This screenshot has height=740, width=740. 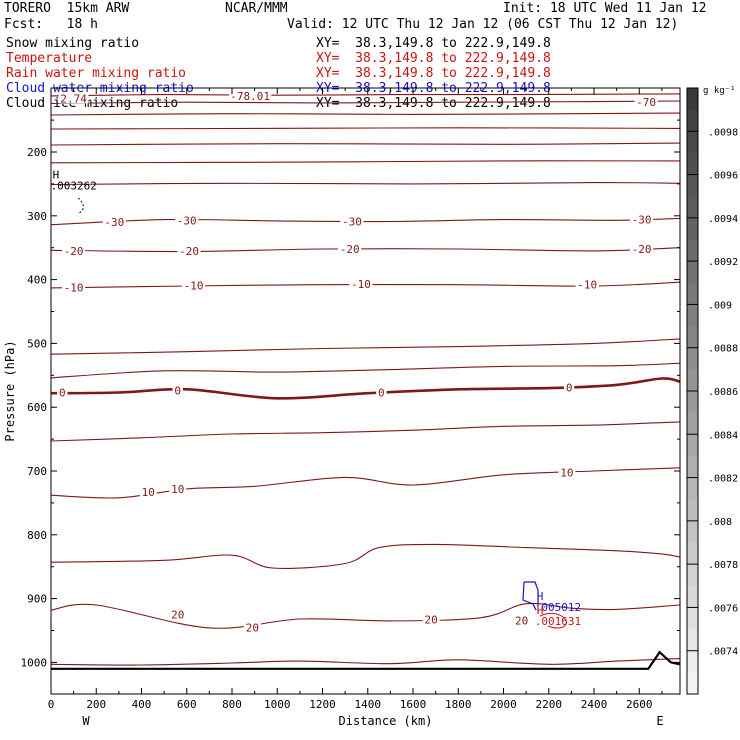 What do you see at coordinates (51, 704) in the screenshot?
I see `x-tick-label-0: 0` at bounding box center [51, 704].